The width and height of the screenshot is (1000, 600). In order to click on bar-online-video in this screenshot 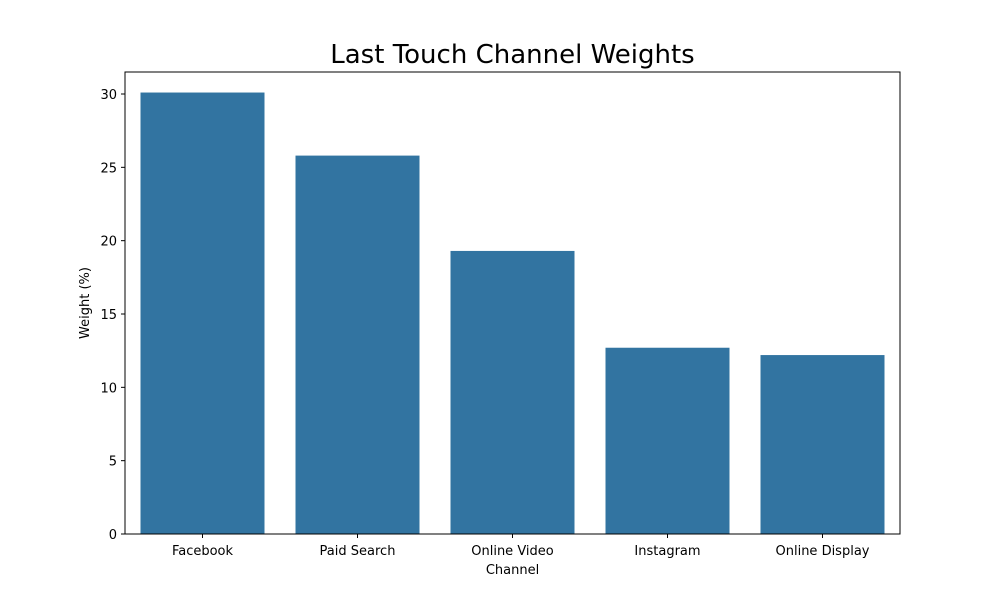, I will do `click(512, 392)`.